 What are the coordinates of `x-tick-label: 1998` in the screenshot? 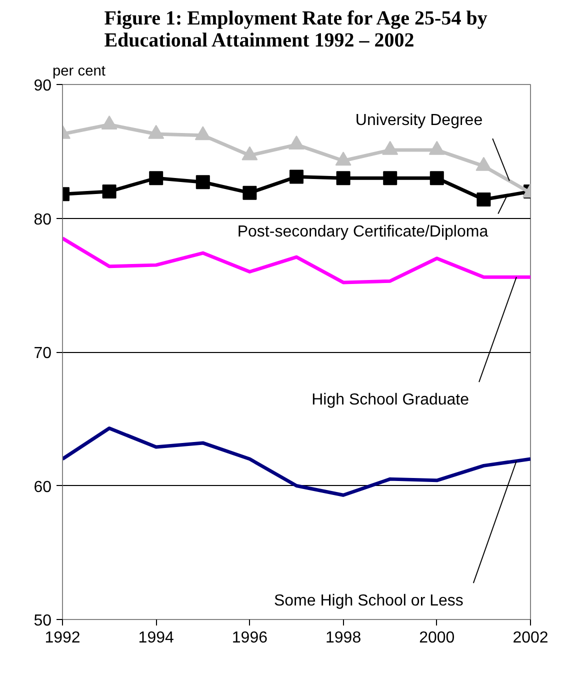 It's located at (344, 638).